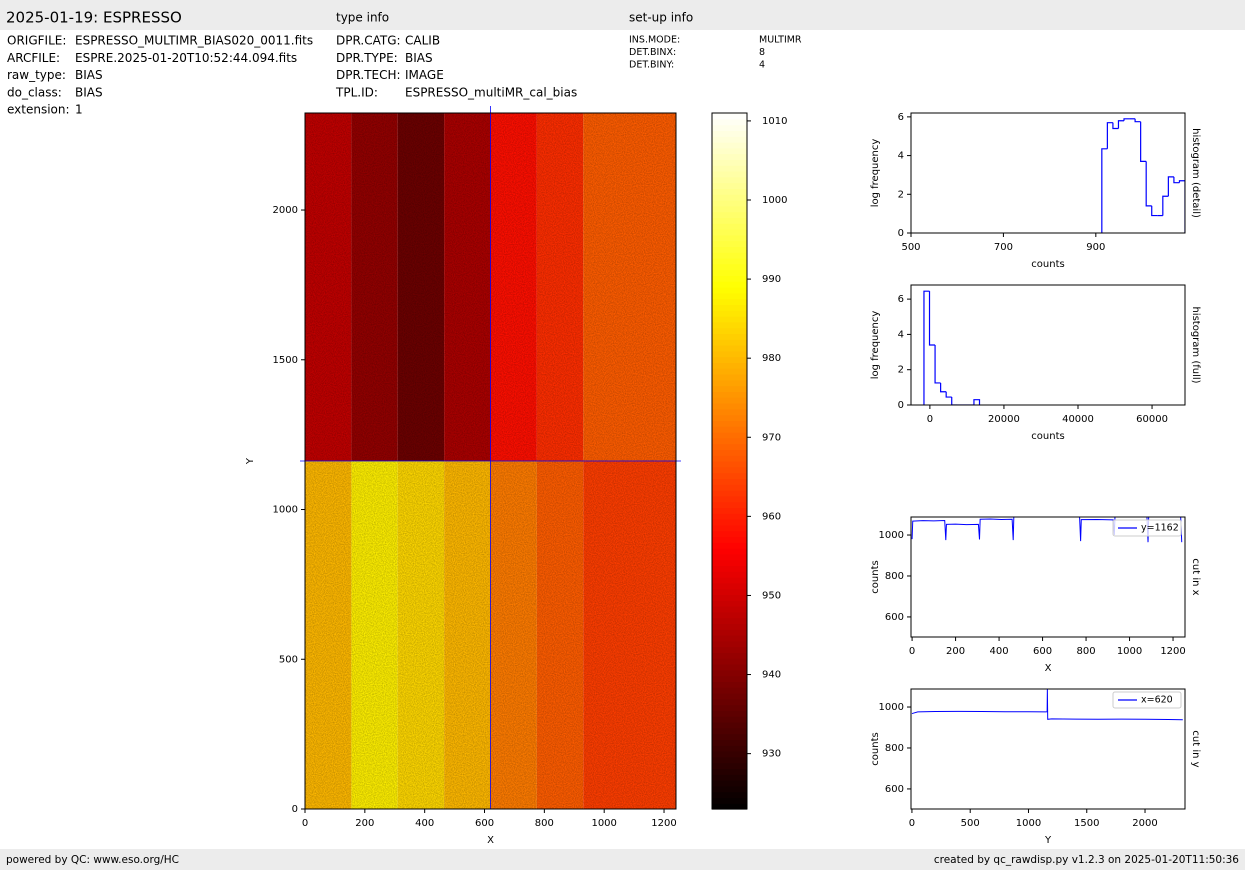 The image size is (1245, 870). Describe the element at coordinates (774, 121) in the screenshot. I see `colorbar-tick-label: 1010` at that location.